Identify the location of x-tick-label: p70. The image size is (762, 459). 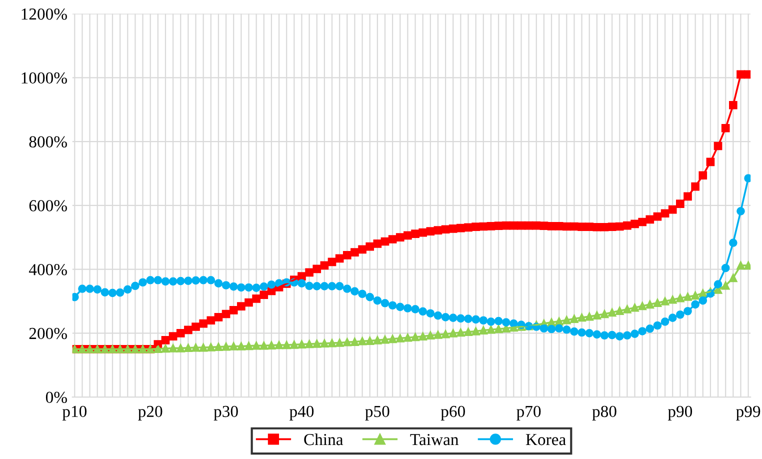
(528, 413).